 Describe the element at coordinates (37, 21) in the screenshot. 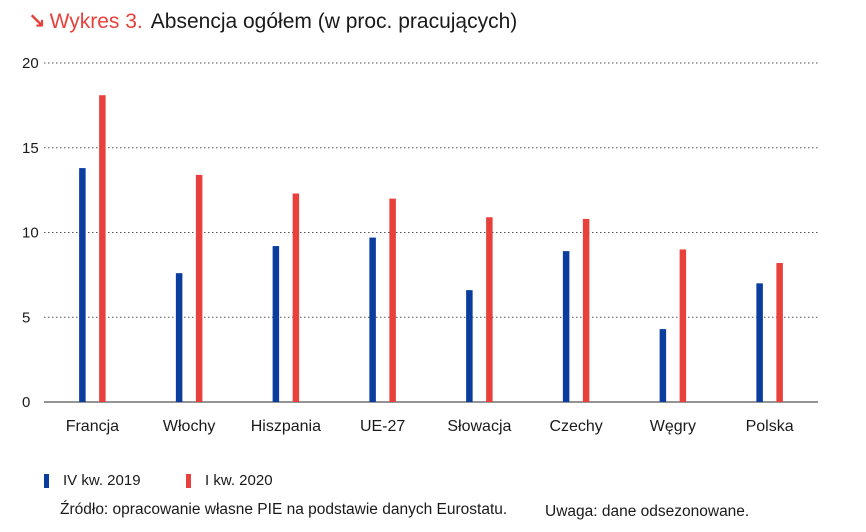

I see `arrow-down-right-icon: ↘` at that location.